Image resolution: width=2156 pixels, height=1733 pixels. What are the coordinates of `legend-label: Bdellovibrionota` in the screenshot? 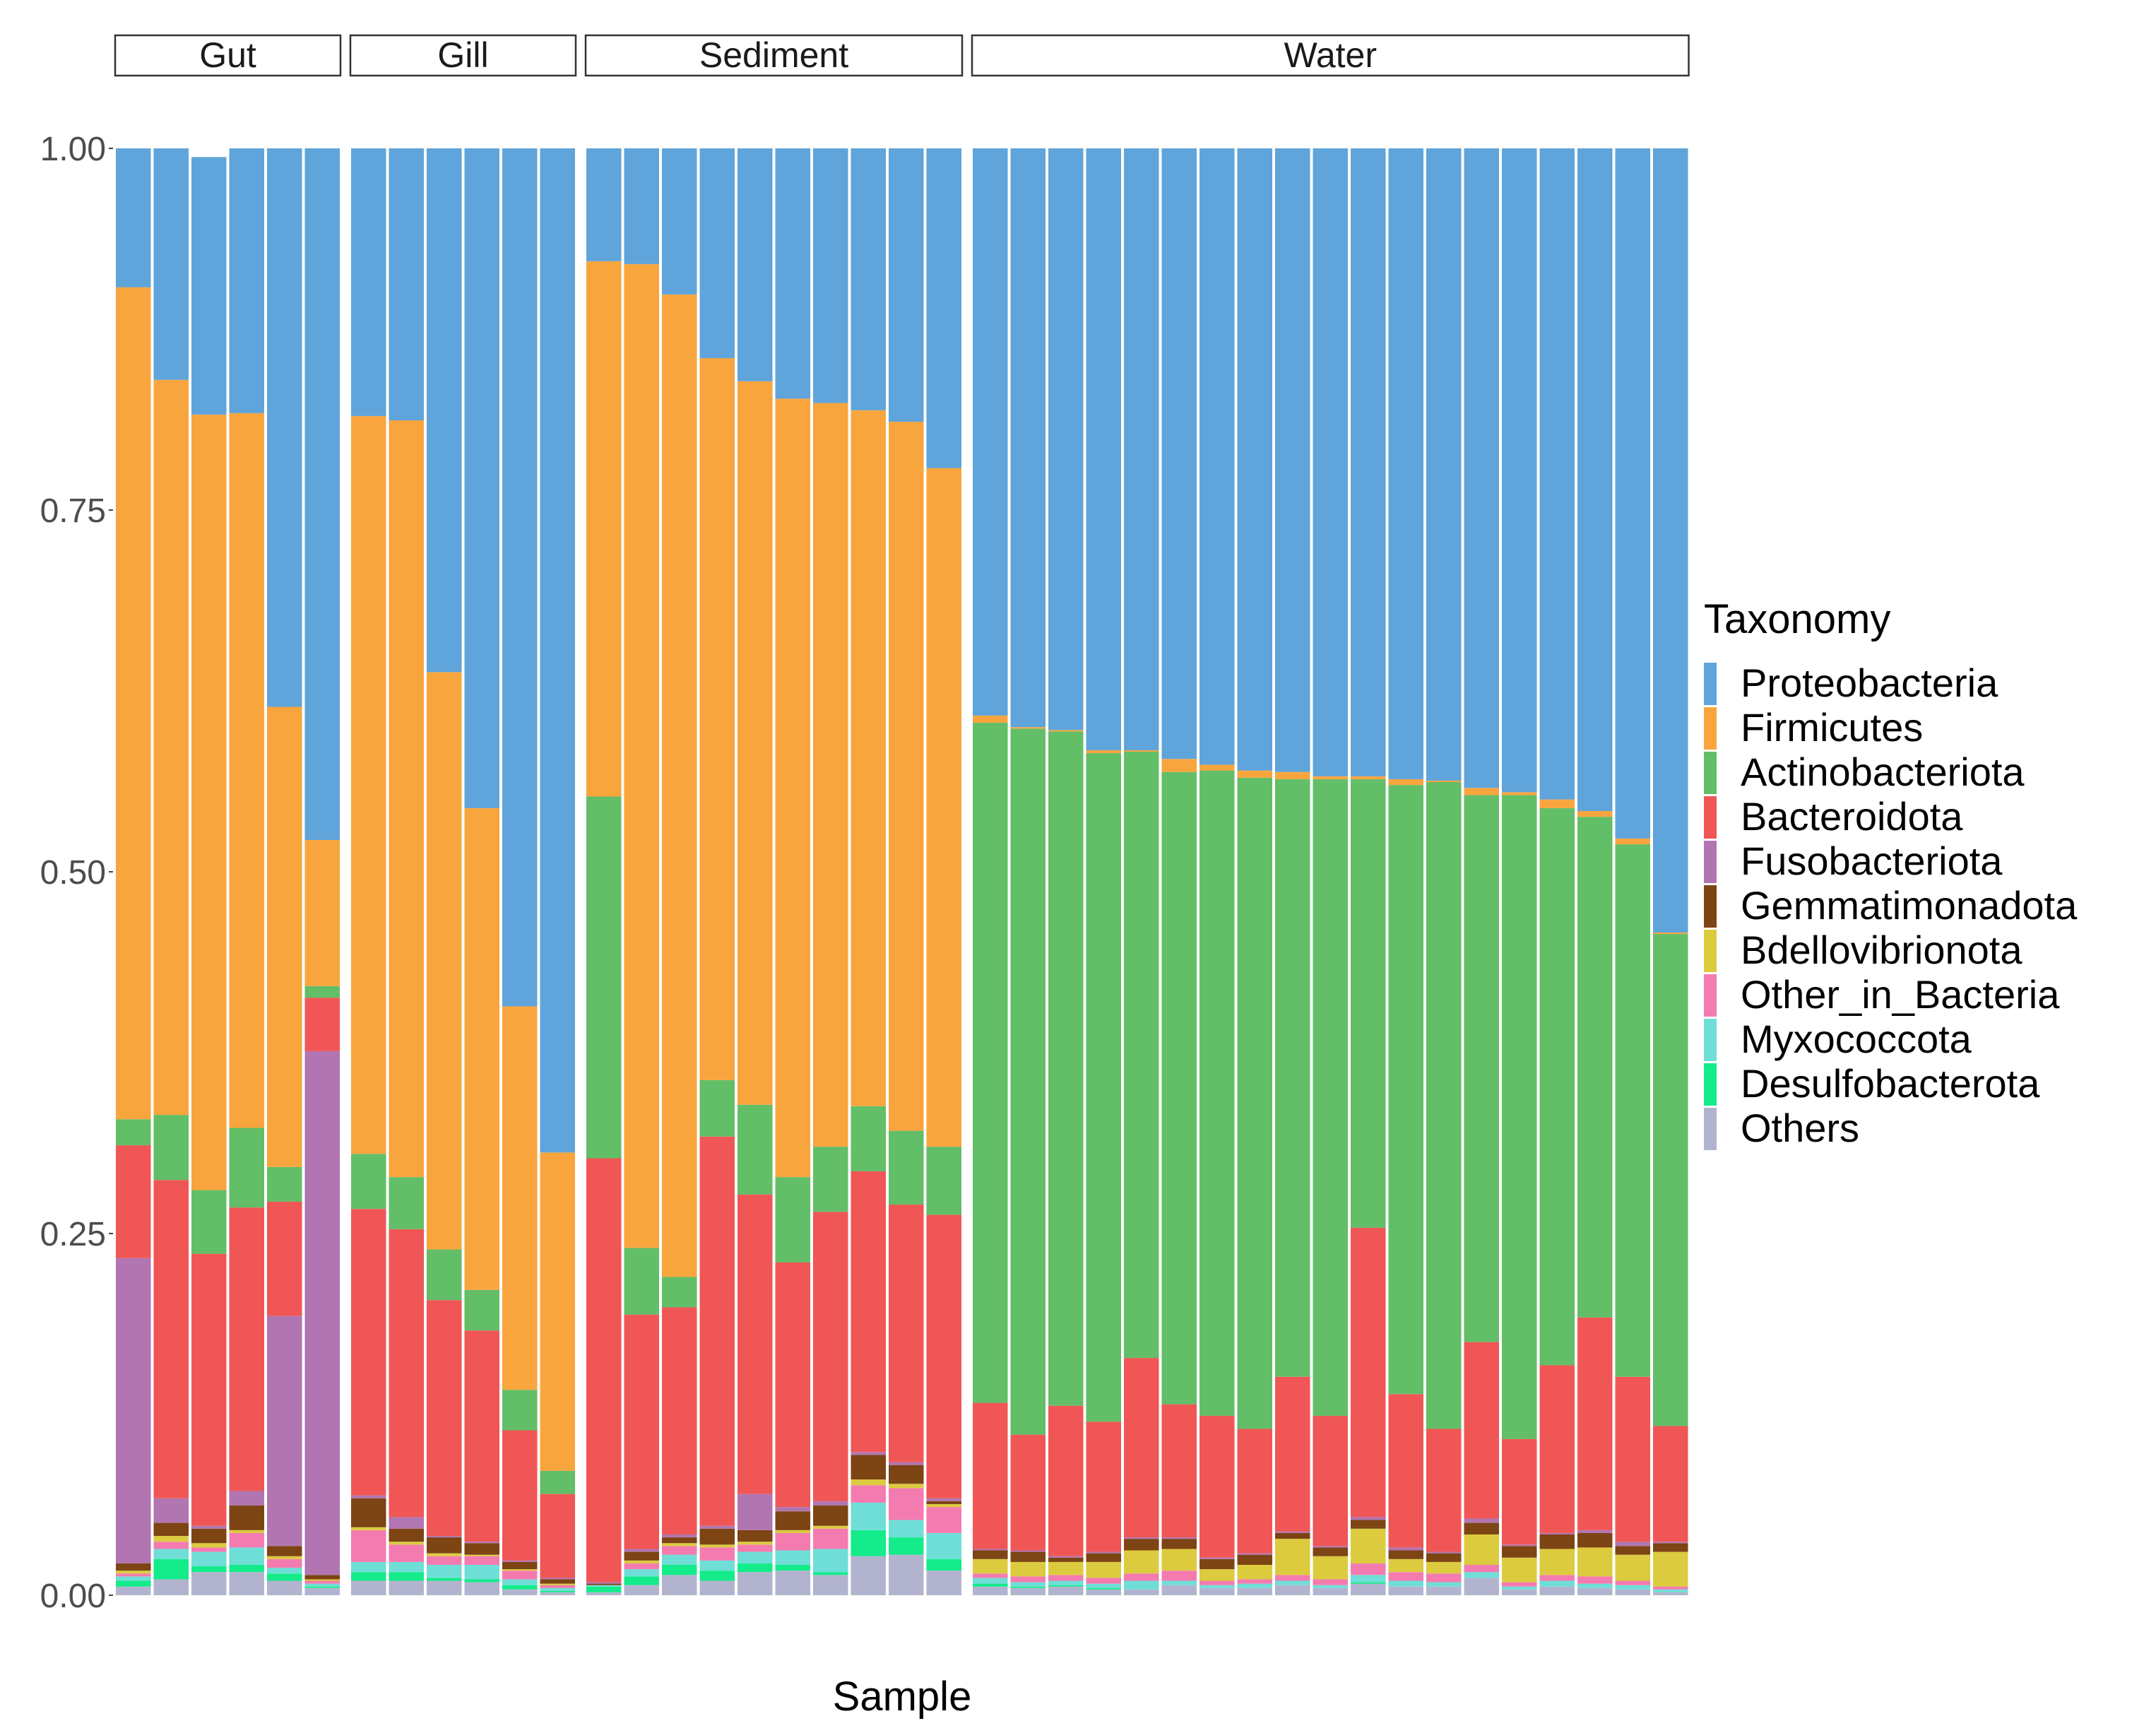 It's located at (1881, 950).